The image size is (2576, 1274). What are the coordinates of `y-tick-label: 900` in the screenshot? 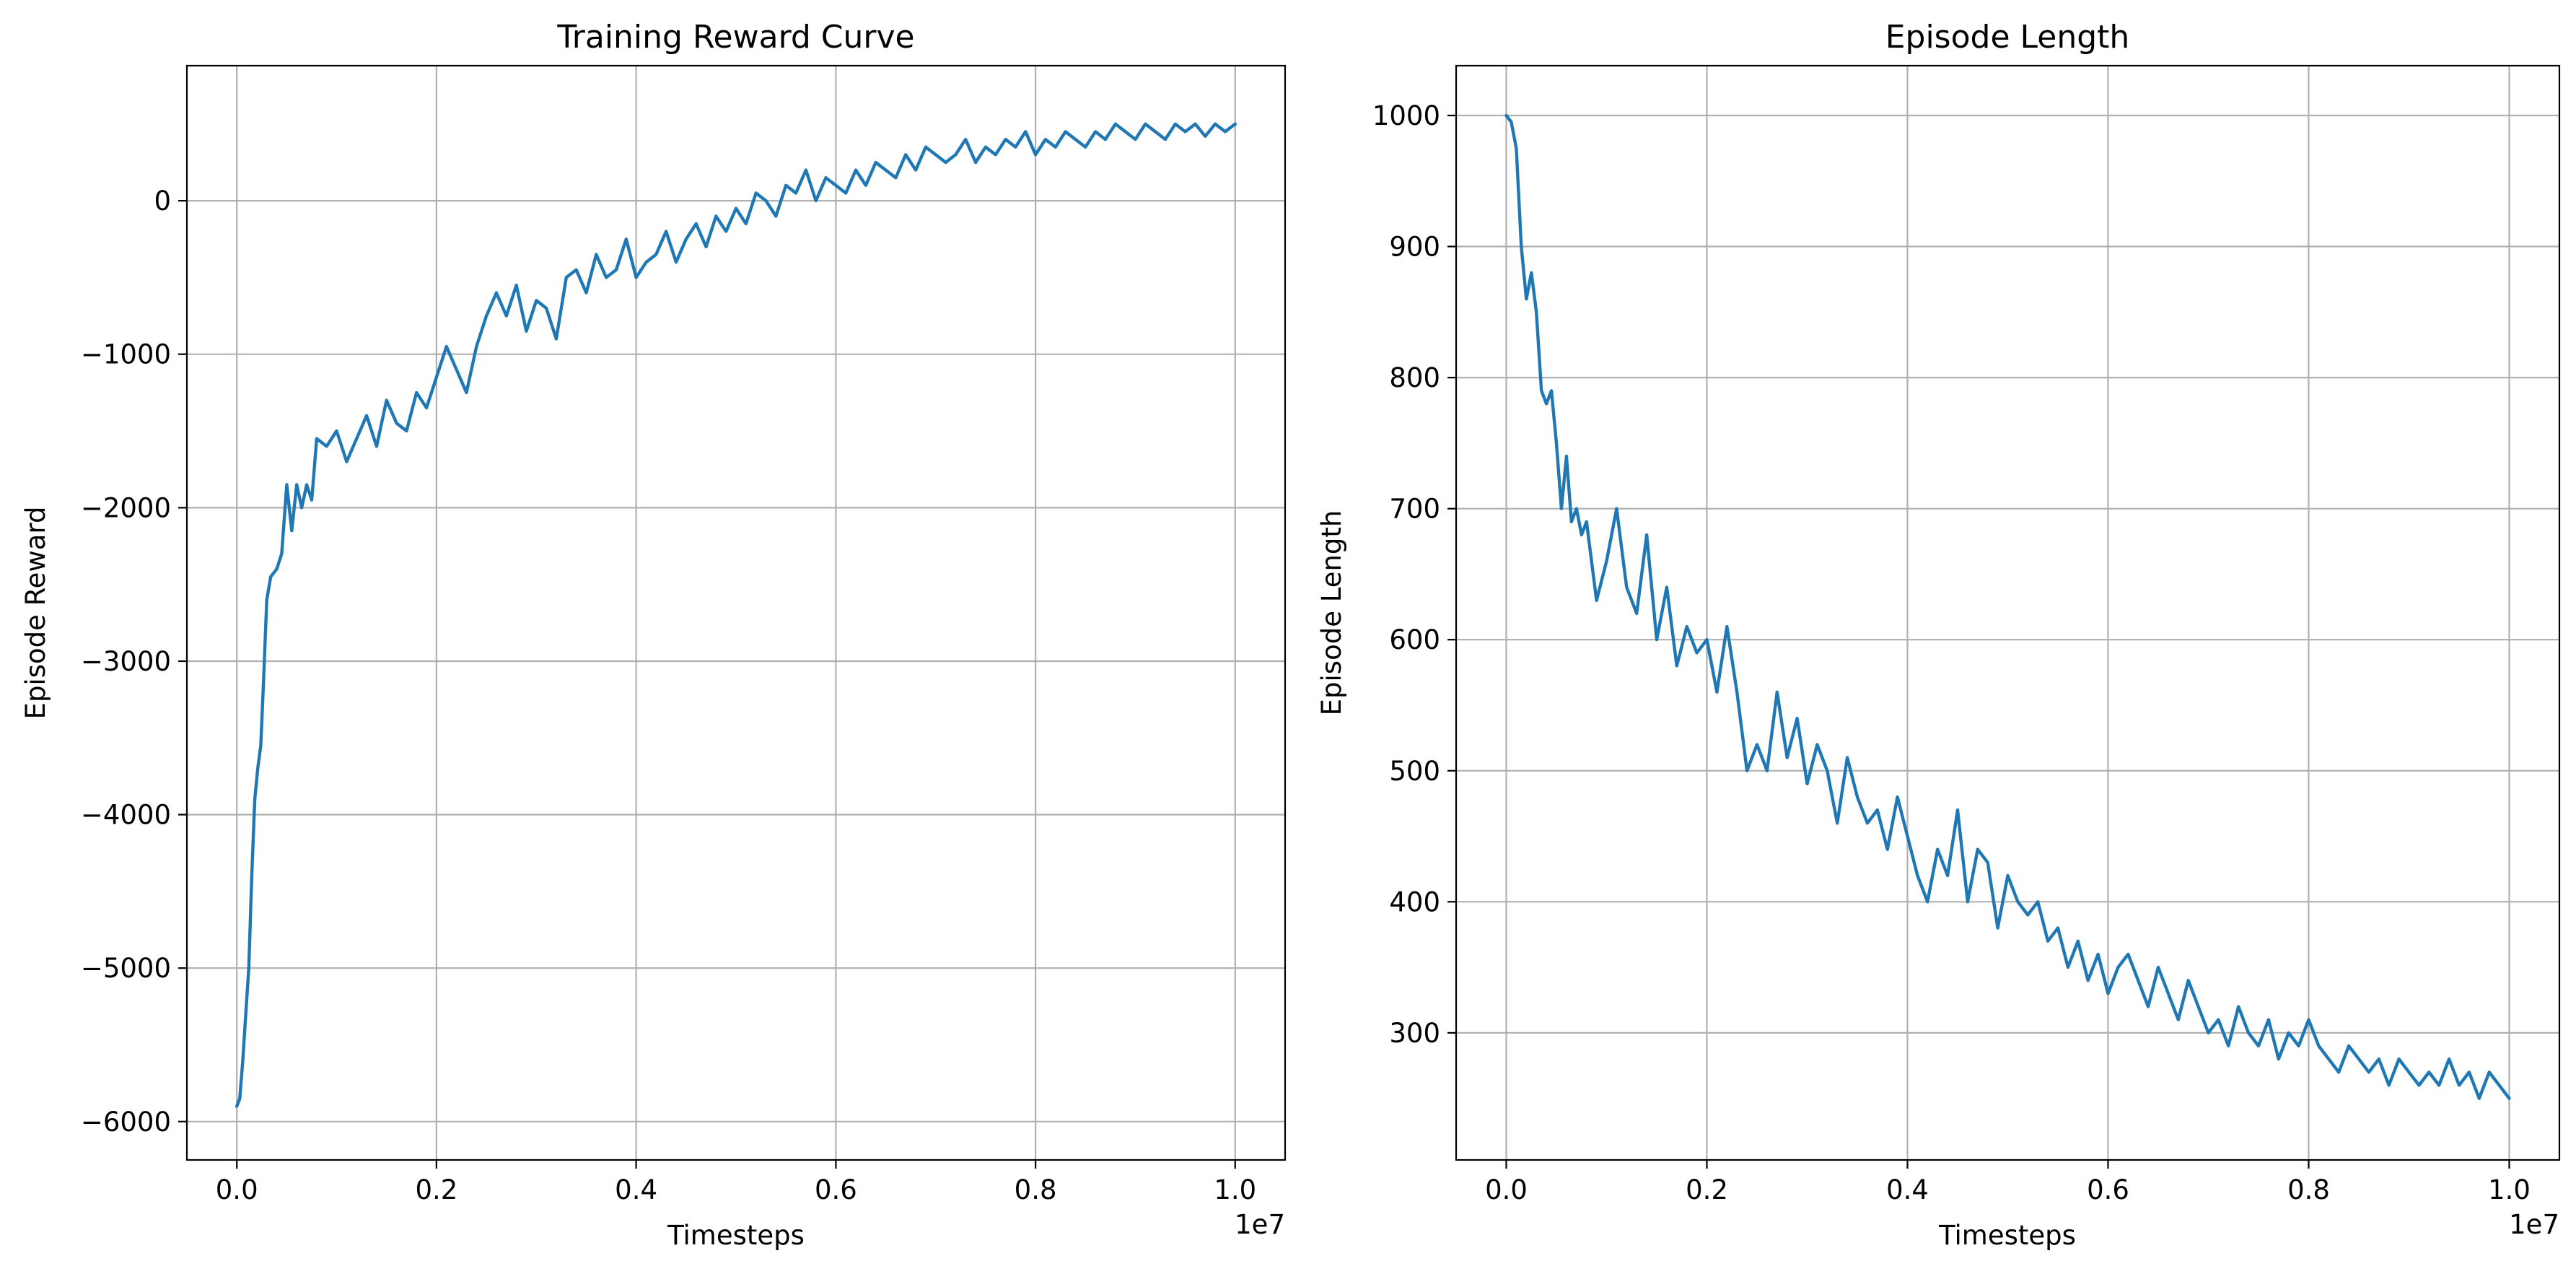 It's located at (1414, 248).